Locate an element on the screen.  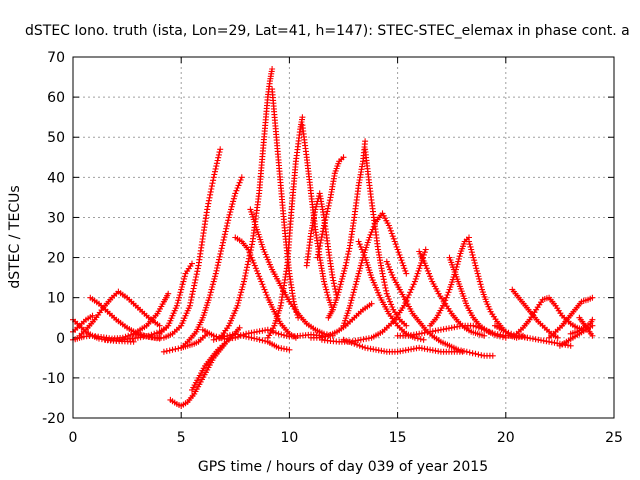
series-line is located at coordinates (120, 313).